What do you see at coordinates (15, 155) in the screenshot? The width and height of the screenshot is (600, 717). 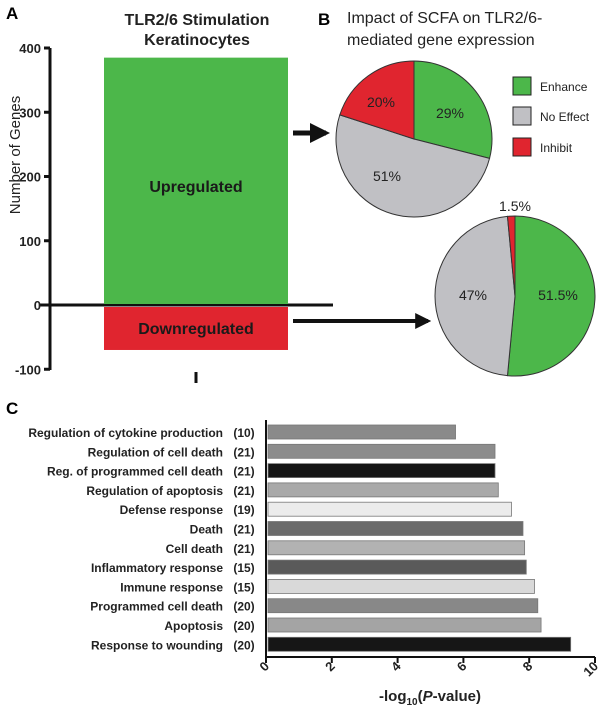 I see `panel-a-y-axis-label: Number of Genes` at bounding box center [15, 155].